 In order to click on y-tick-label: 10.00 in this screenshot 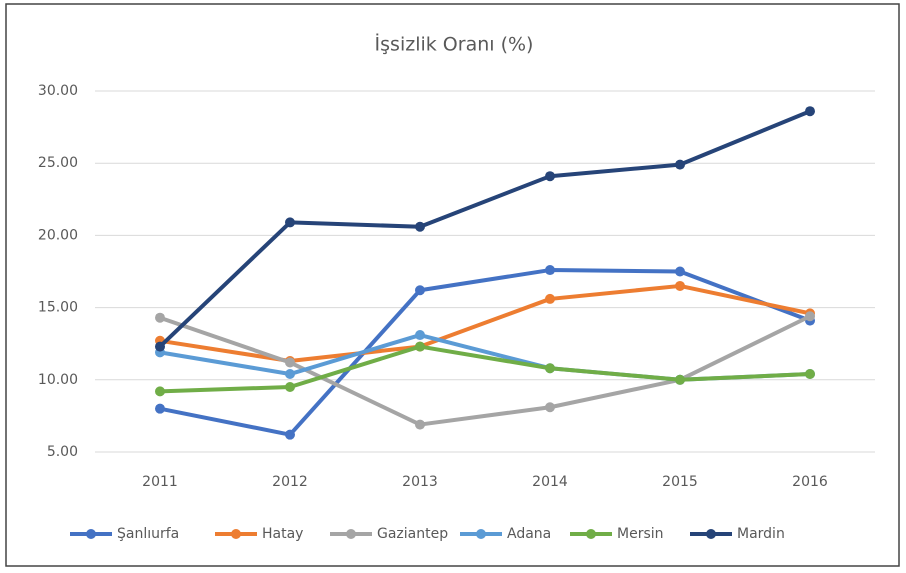, I will do `click(58, 380)`.